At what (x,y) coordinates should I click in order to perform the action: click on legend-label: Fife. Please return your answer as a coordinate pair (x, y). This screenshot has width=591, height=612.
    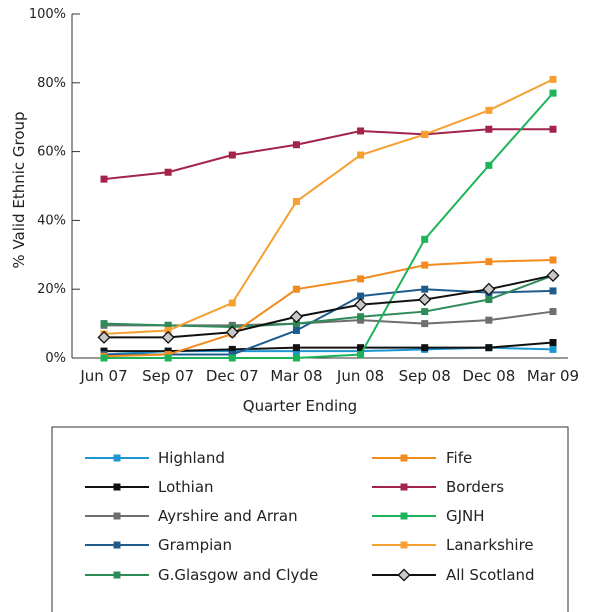
    Looking at the image, I should click on (459, 458).